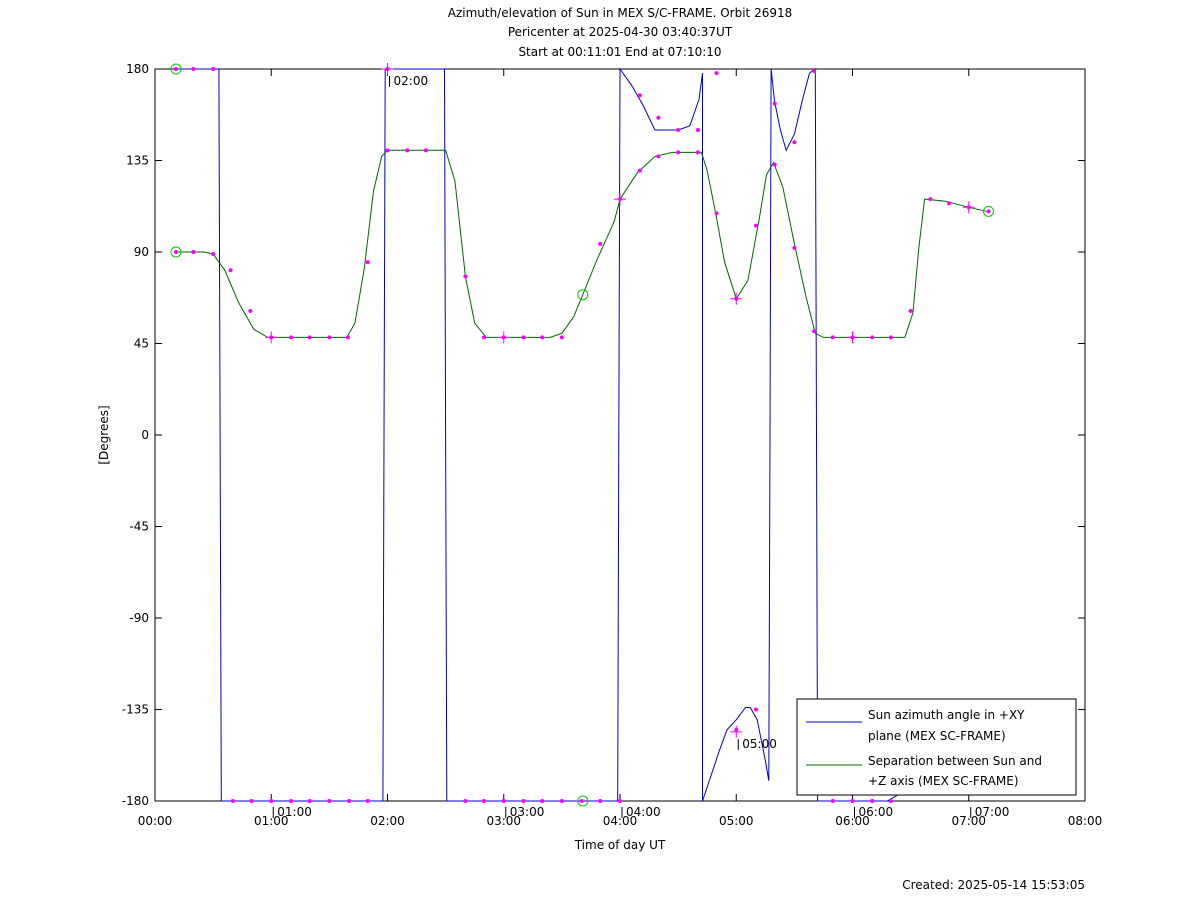  Describe the element at coordinates (527, 812) in the screenshot. I see `hour-annotation-label: 03:00` at that location.